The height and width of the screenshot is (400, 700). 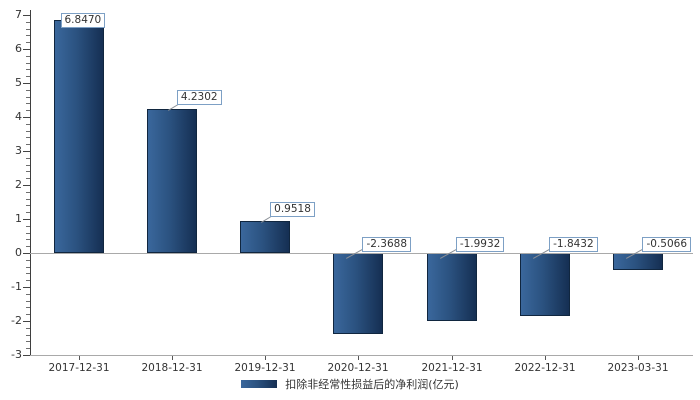 I want to click on legend: 扣除非经常性损益后的净利润(亿元), so click(x=350, y=384).